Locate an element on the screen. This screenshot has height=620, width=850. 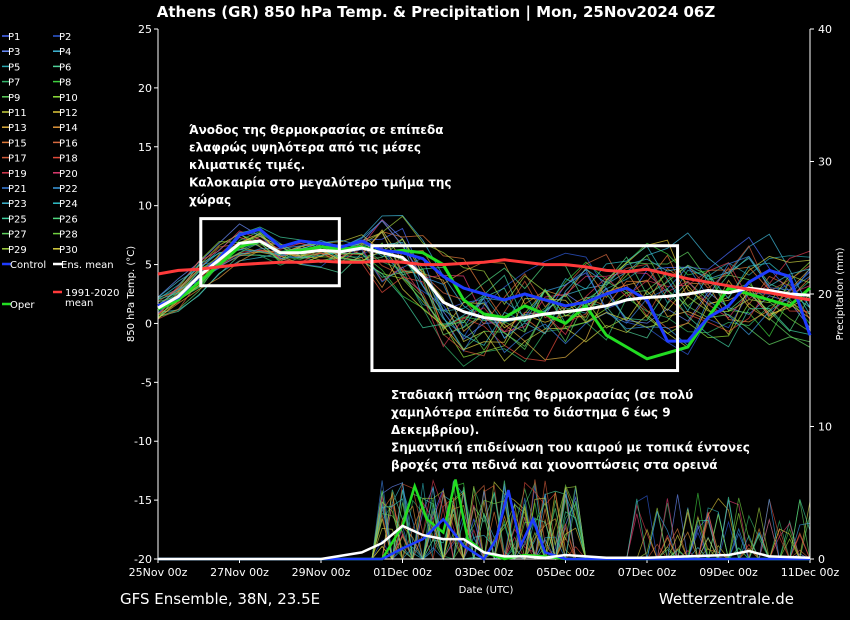
y2-tick-label: 0 is located at coordinates (821, 559).